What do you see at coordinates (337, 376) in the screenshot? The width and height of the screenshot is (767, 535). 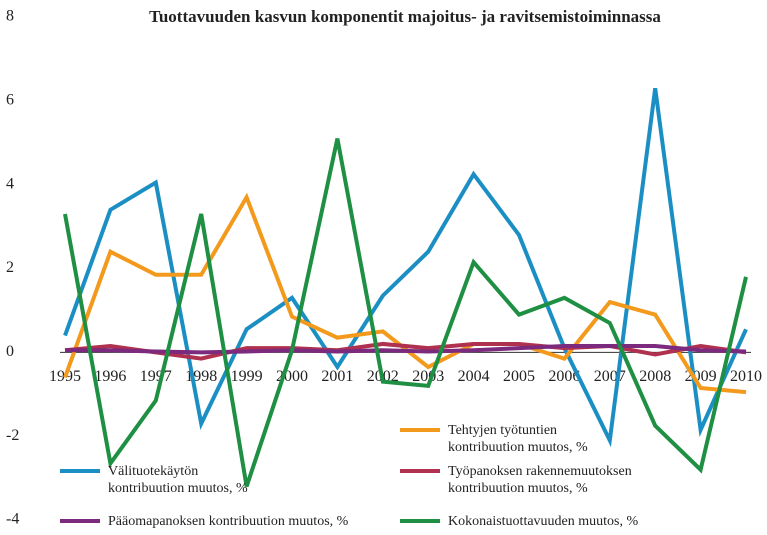 I see `x-tick-label: 2001` at bounding box center [337, 376].